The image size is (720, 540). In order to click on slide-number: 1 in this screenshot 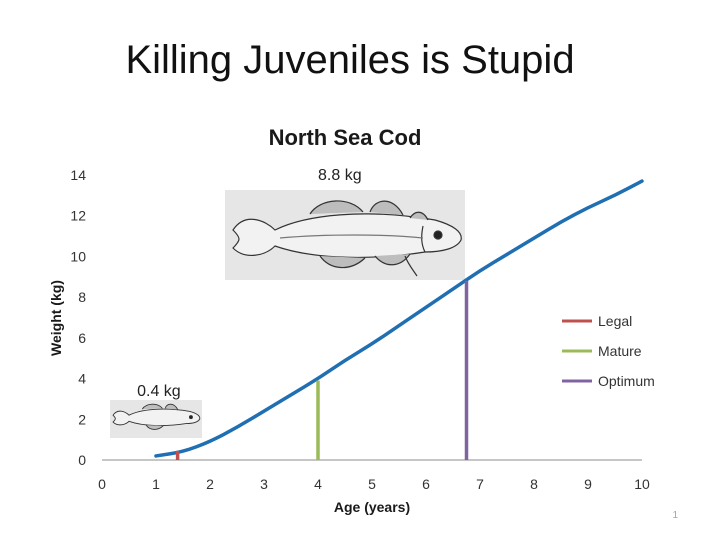, I will do `click(675, 515)`.